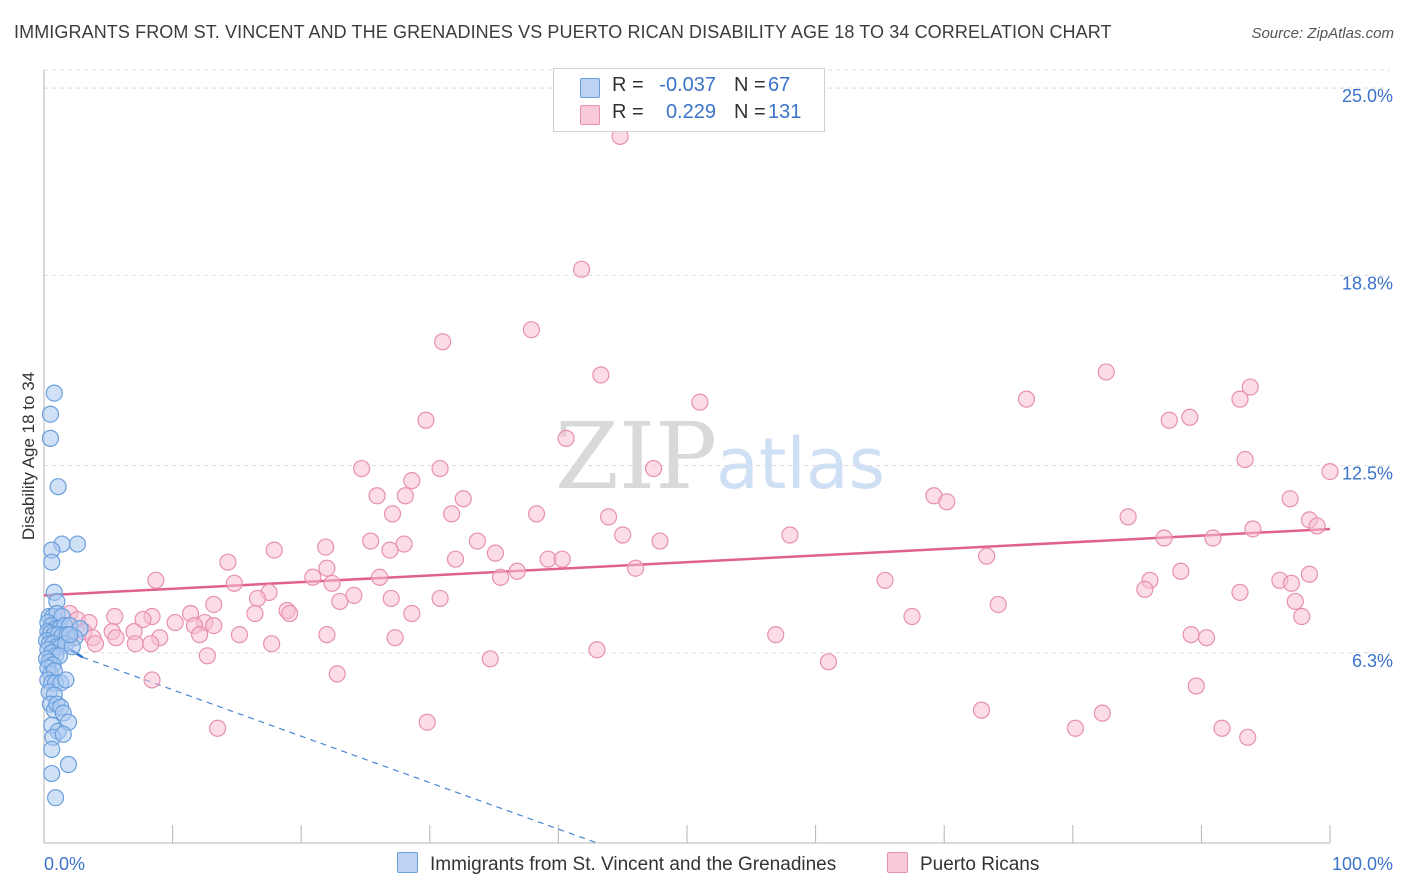 This screenshot has width=1406, height=892. Describe the element at coordinates (1362, 864) in the screenshot. I see `x-tick-label: 100.0%` at that location.